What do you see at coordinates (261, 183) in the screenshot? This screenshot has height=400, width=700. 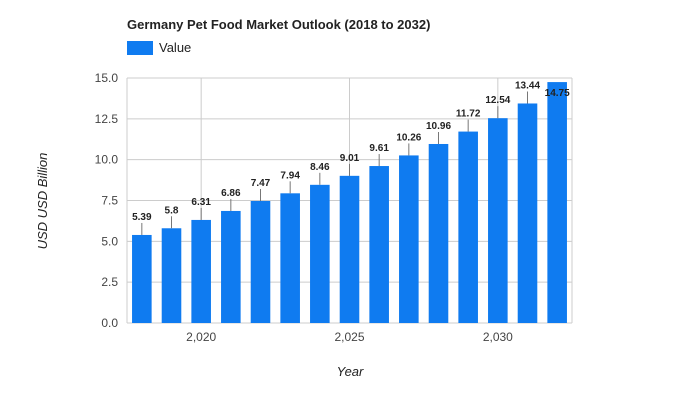 I see `data-label: 7.47` at bounding box center [261, 183].